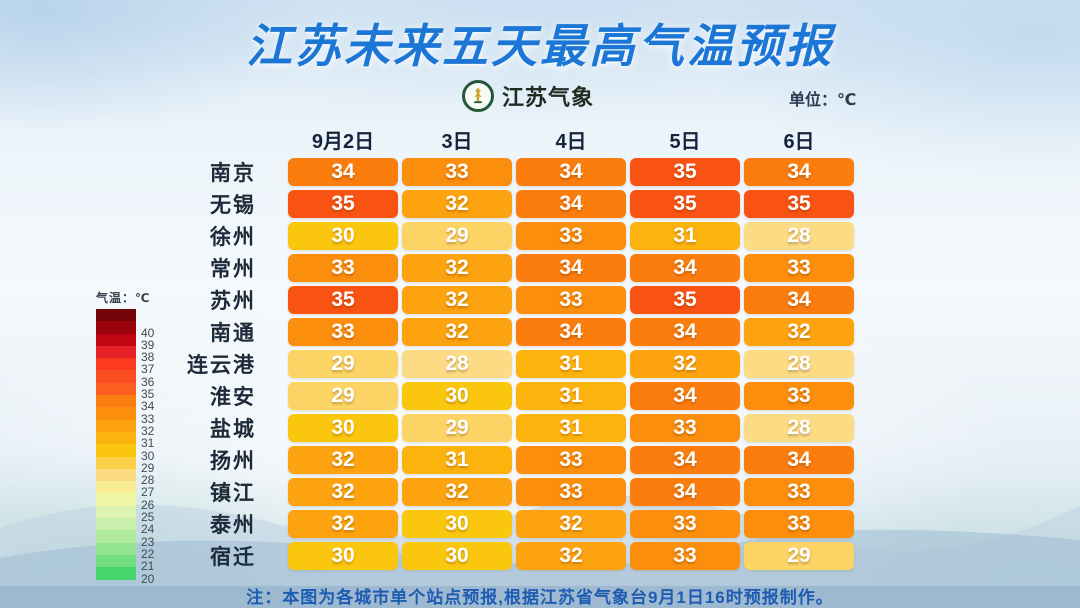 This screenshot has height=608, width=1080. I want to click on city-label-连云港: 连云港, so click(221, 365).